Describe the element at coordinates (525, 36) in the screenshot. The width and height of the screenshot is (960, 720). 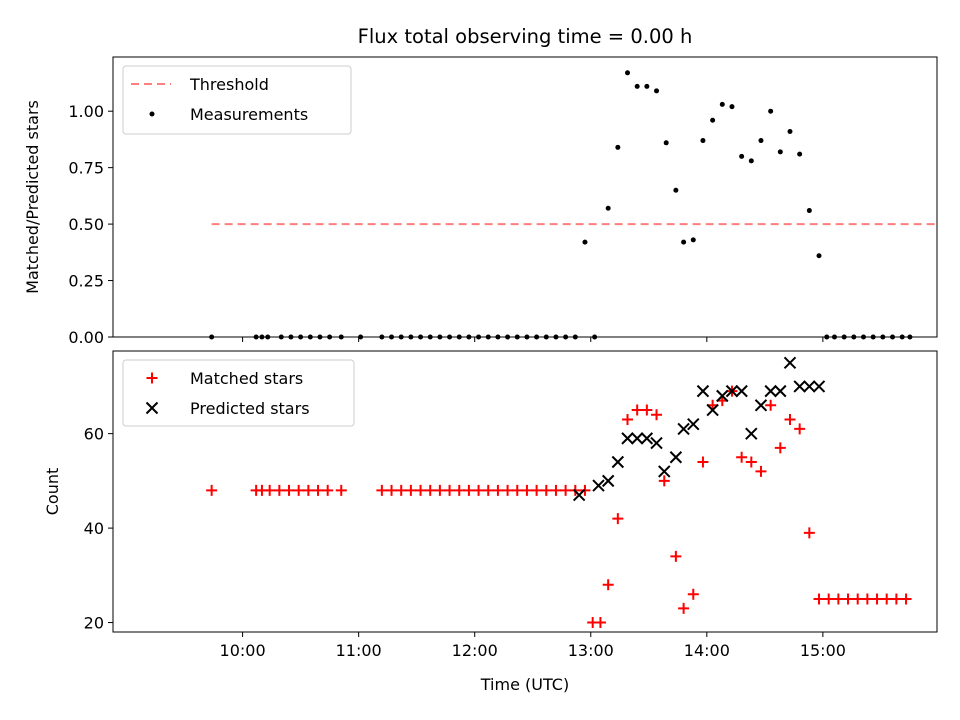
I see `chart-title: Flux total observing time = 0.00 h` at that location.